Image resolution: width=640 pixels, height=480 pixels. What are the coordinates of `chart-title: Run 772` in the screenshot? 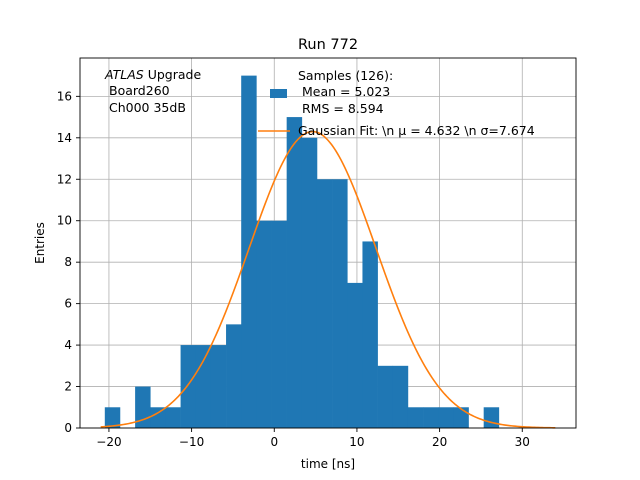 It's located at (328, 45).